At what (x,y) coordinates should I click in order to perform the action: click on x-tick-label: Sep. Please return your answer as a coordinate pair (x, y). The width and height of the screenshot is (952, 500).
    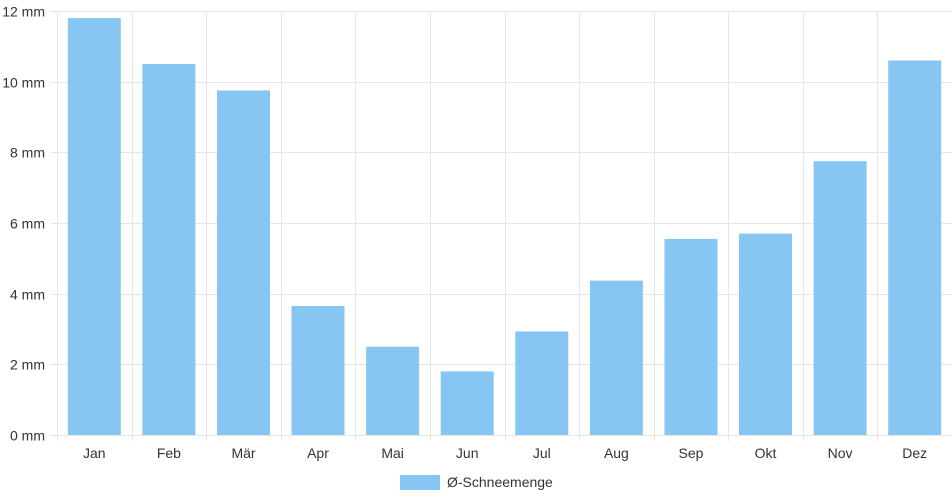
    Looking at the image, I should click on (691, 453).